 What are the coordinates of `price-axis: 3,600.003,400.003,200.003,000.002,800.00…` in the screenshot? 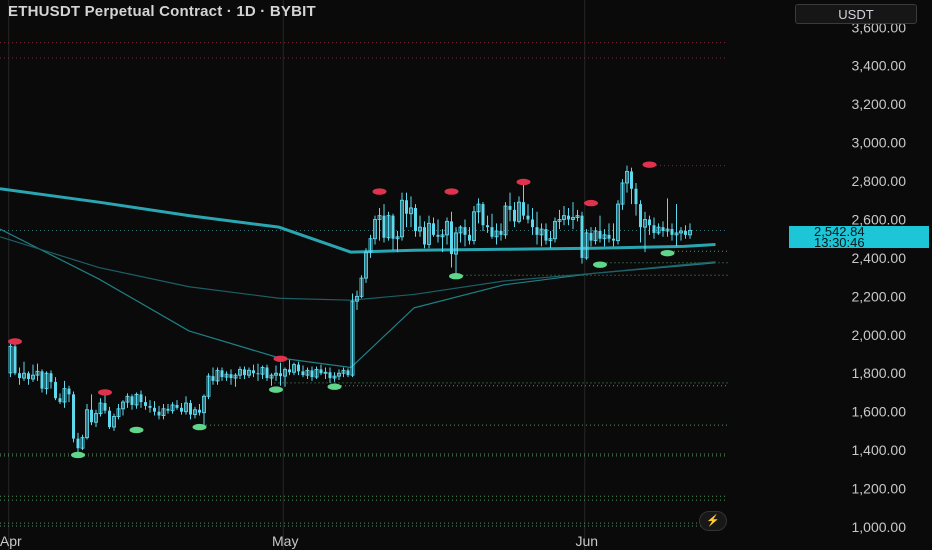 It's located at (879, 277).